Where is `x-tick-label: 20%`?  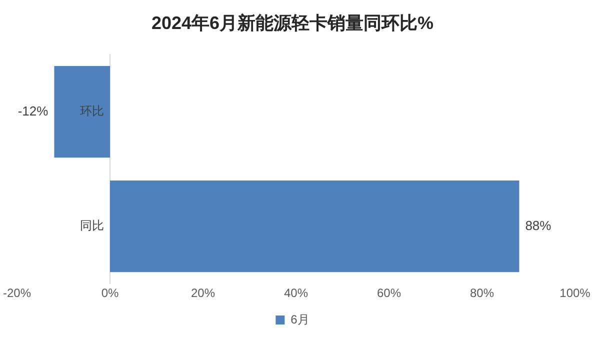
x-tick-label: 20% is located at coordinates (203, 293).